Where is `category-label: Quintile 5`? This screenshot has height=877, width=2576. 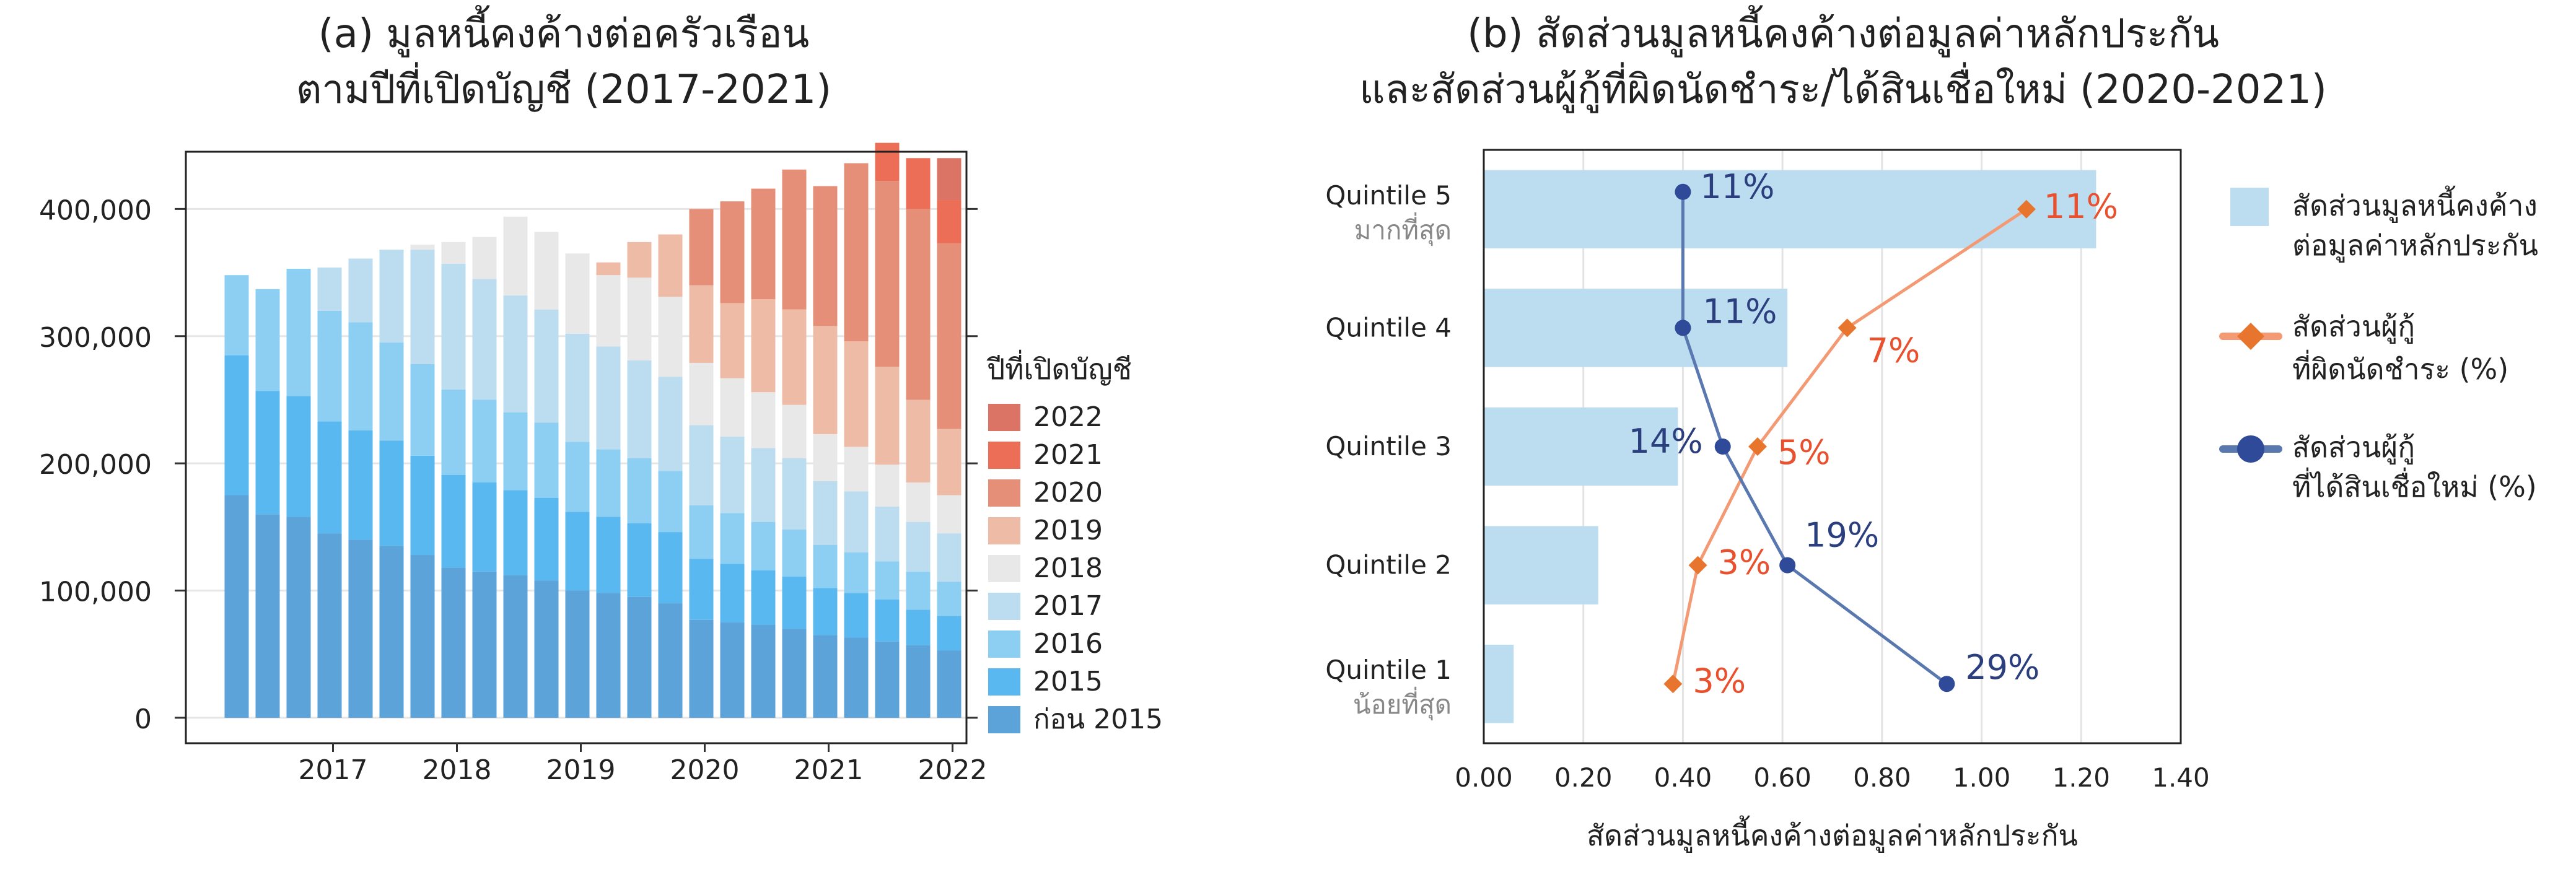 category-label: Quintile 5 is located at coordinates (1388, 195).